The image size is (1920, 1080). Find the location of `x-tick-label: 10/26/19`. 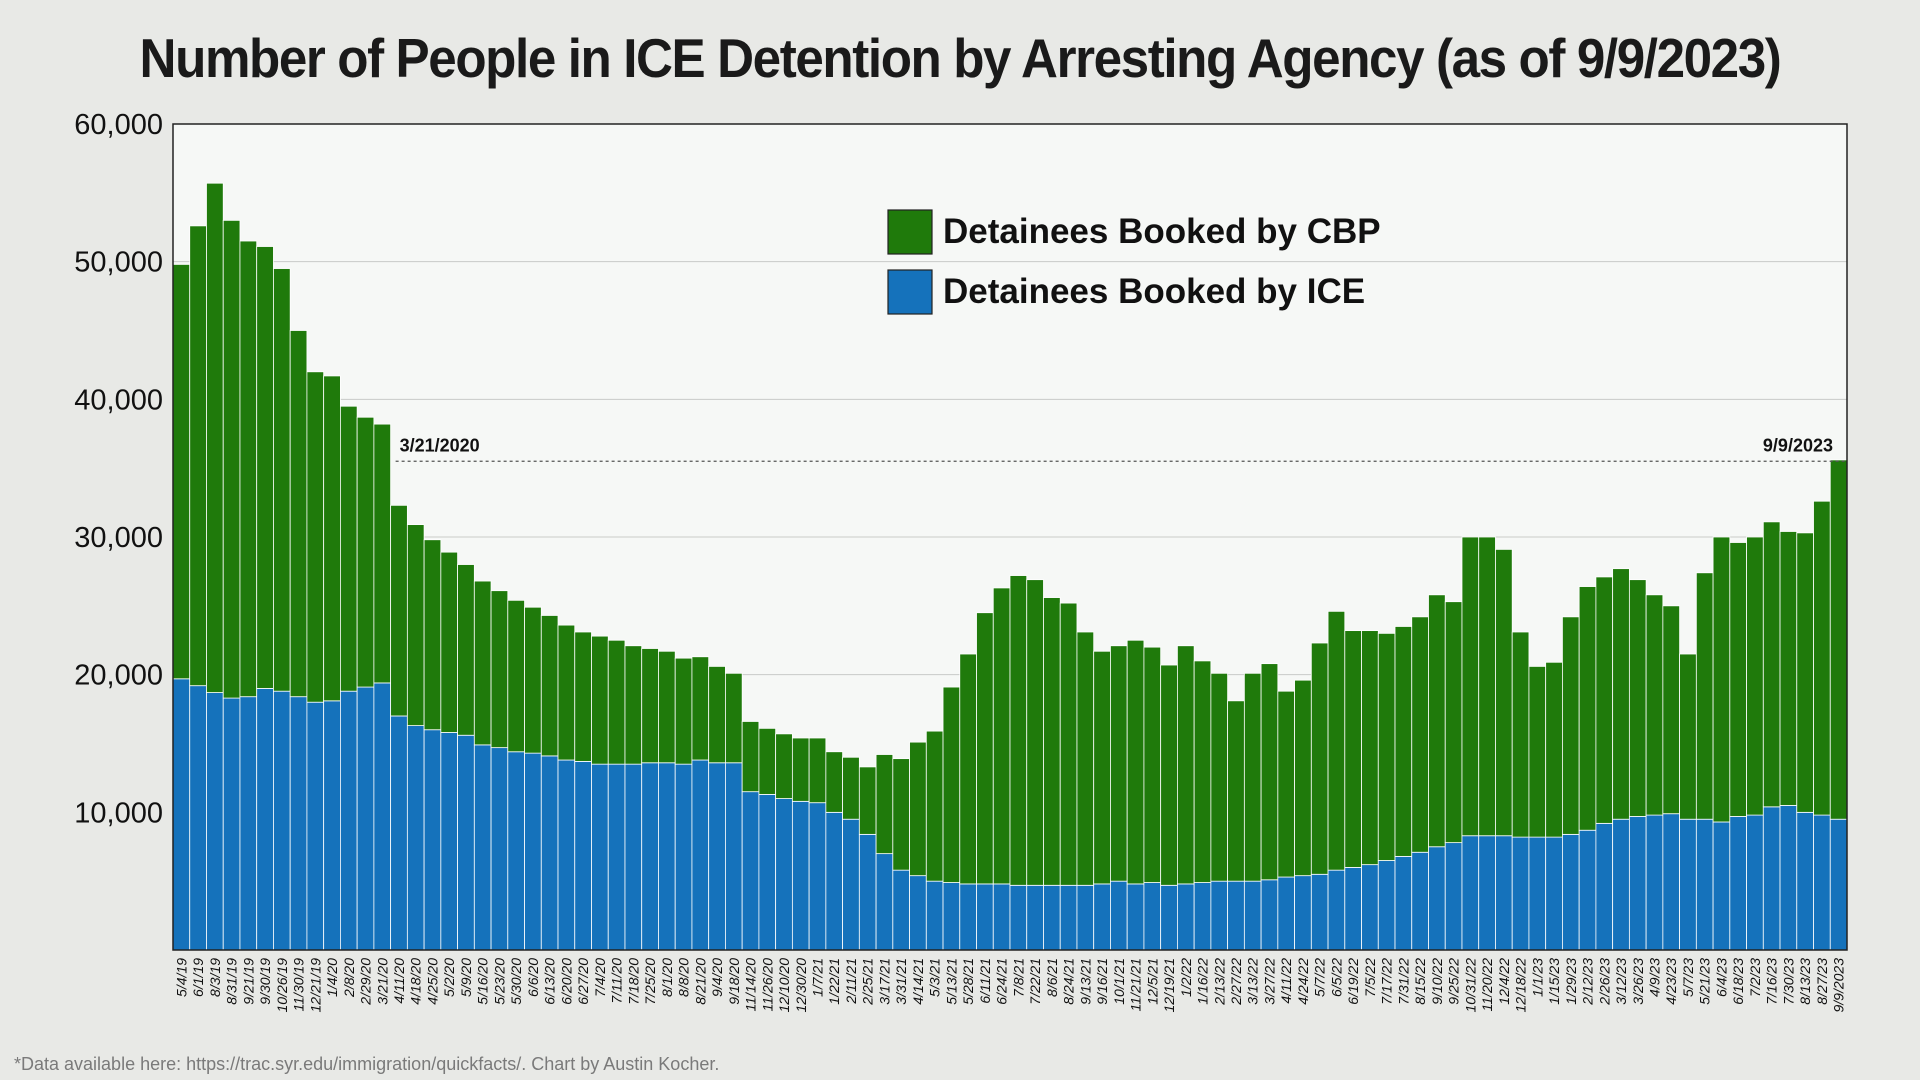

x-tick-label: 10/26/19 is located at coordinates (282, 985).